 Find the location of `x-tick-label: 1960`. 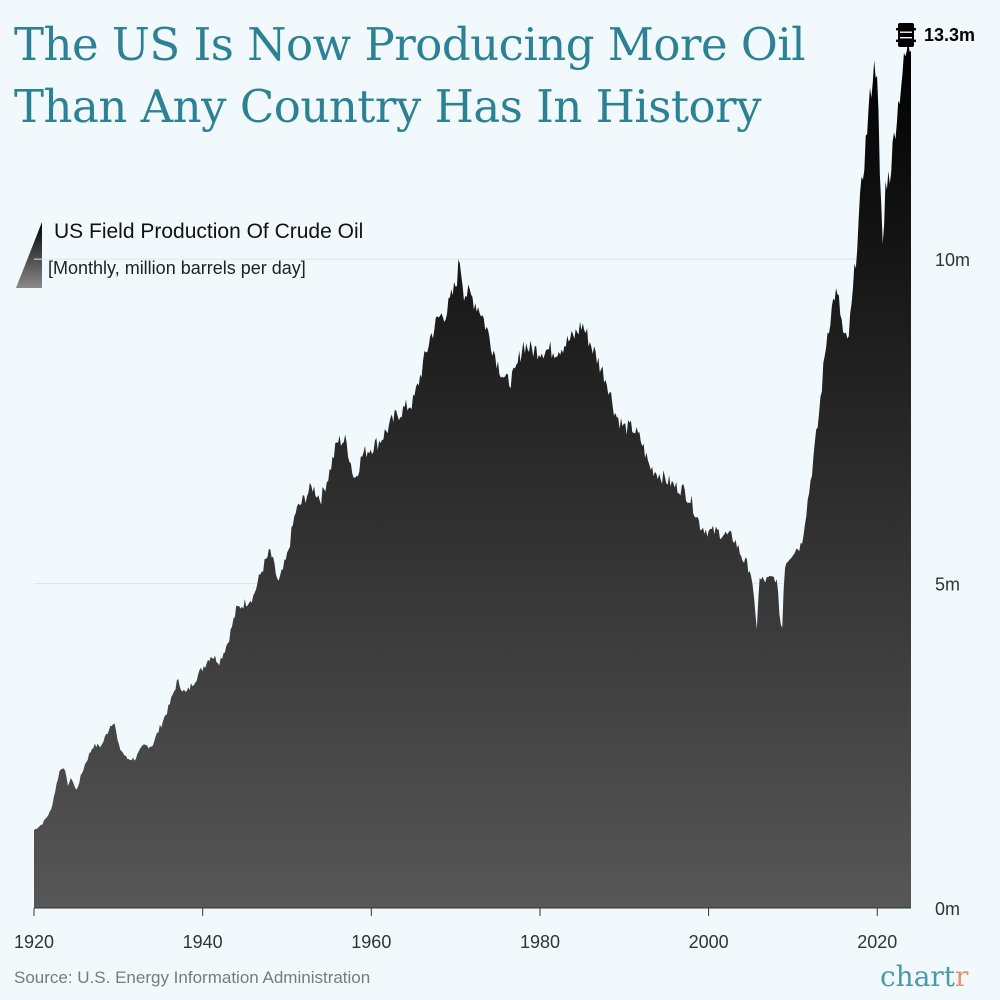

x-tick-label: 1960 is located at coordinates (371, 942).